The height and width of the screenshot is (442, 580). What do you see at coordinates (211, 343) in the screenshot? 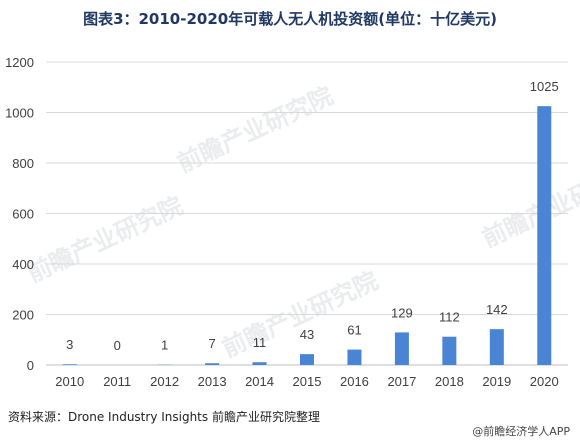
I see `data-label: 7` at bounding box center [211, 343].